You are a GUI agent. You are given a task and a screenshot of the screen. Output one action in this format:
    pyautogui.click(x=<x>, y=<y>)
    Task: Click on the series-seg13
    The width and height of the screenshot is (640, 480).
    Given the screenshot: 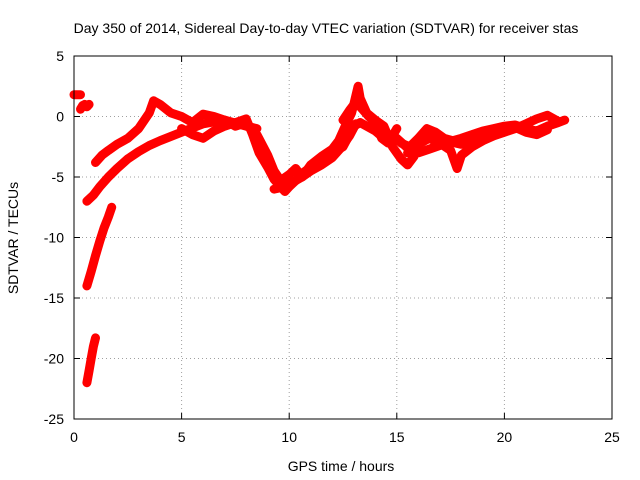 What is the action you would take?
    pyautogui.click(x=472, y=140)
    